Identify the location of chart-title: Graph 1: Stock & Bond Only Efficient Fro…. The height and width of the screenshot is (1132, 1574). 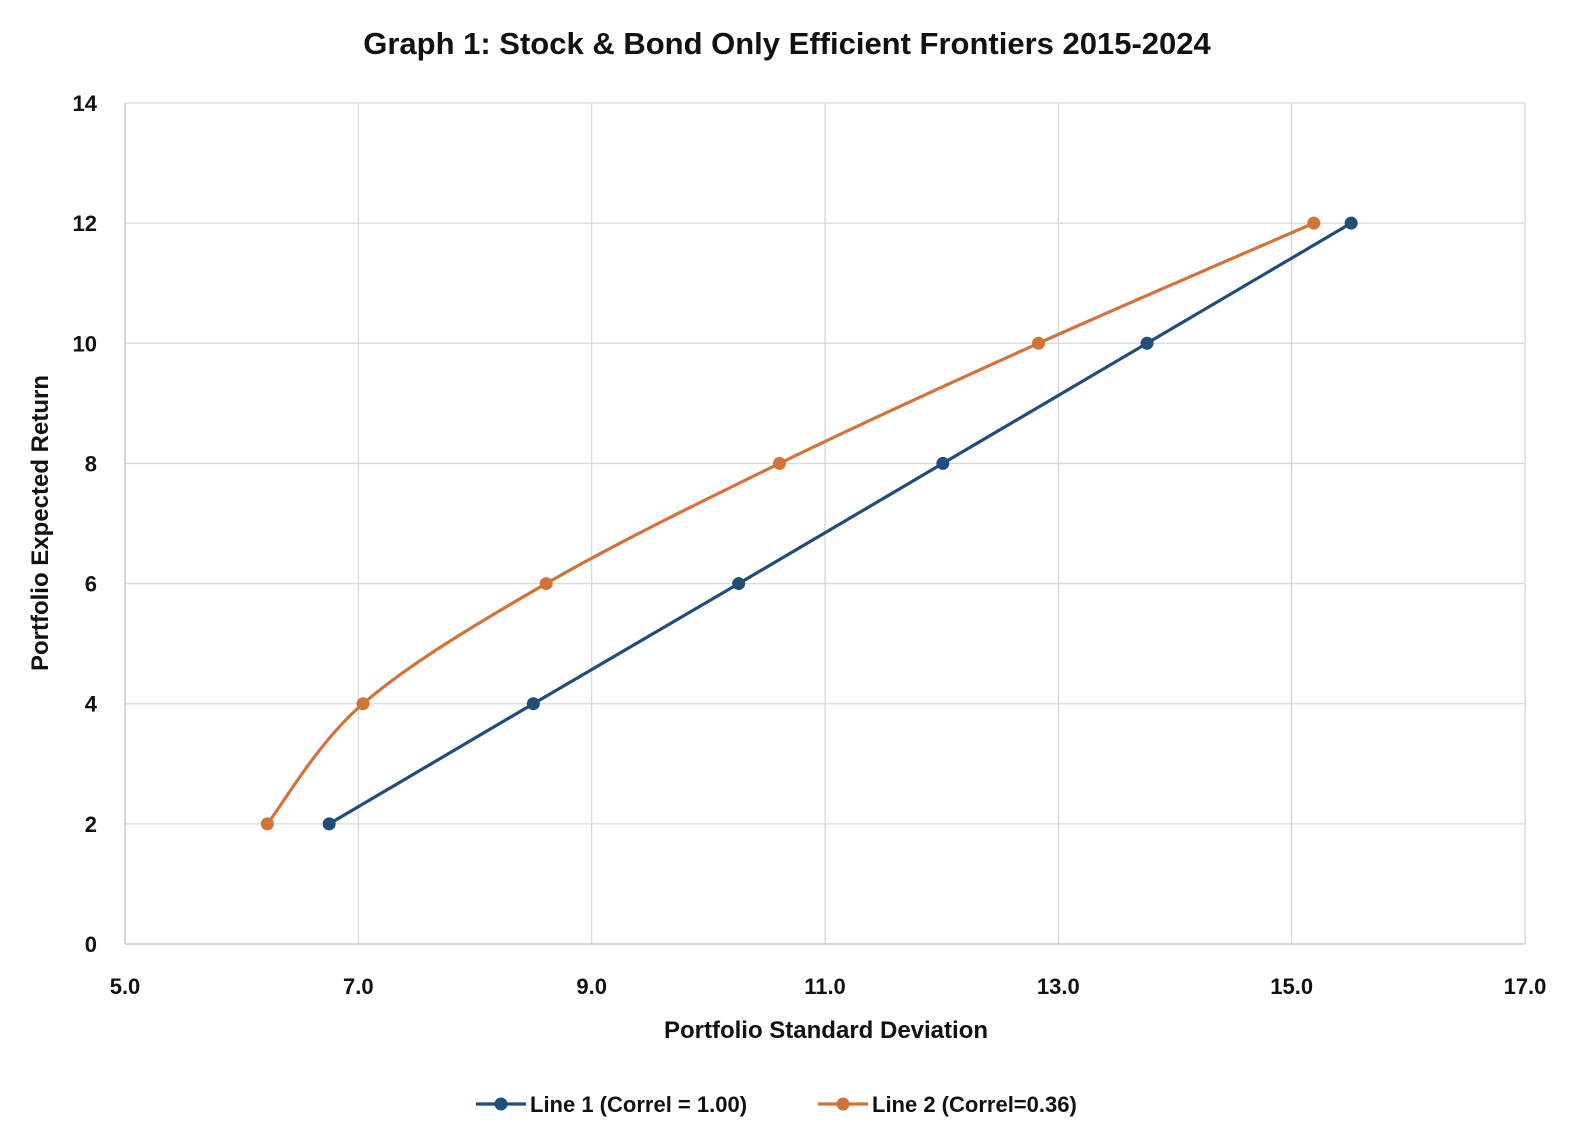
(787, 43).